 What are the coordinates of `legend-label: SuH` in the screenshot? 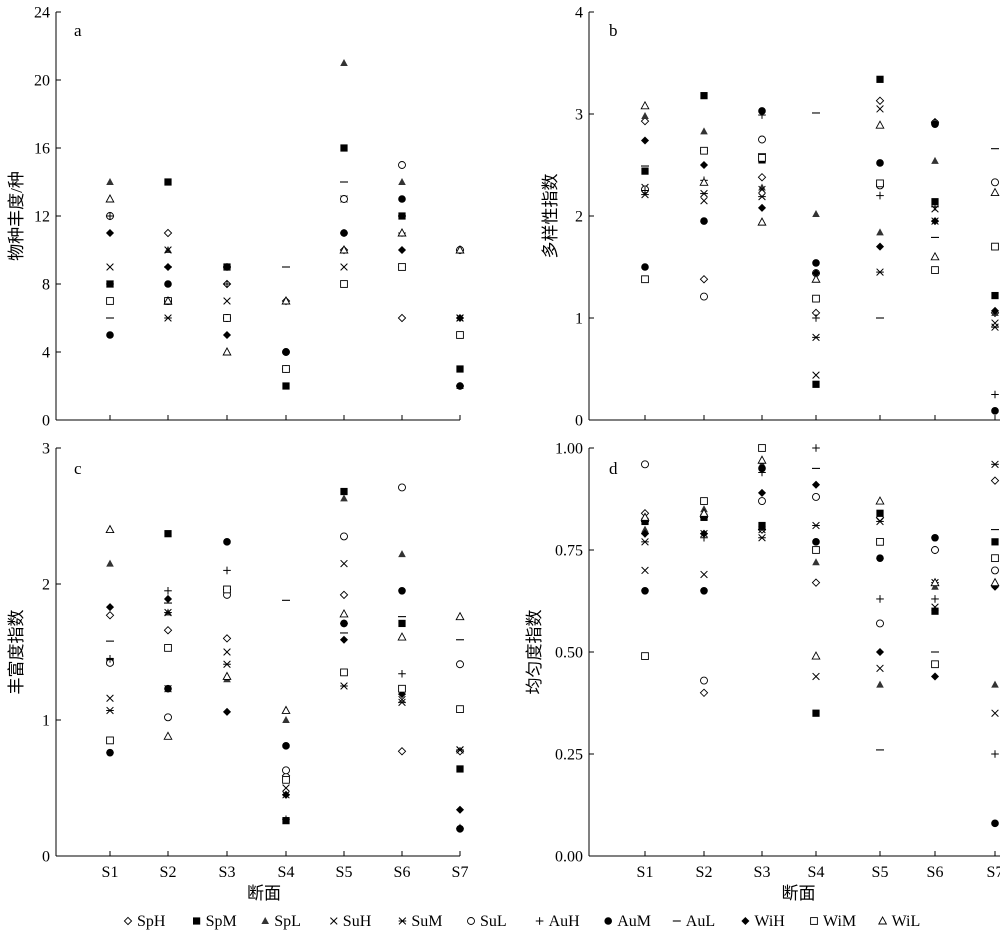 It's located at (357, 921).